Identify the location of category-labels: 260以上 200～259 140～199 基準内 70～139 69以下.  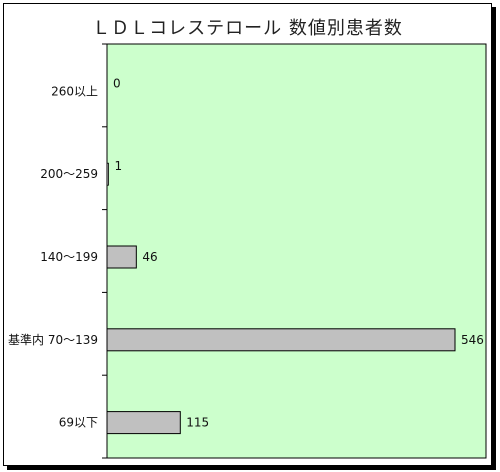
(53, 256).